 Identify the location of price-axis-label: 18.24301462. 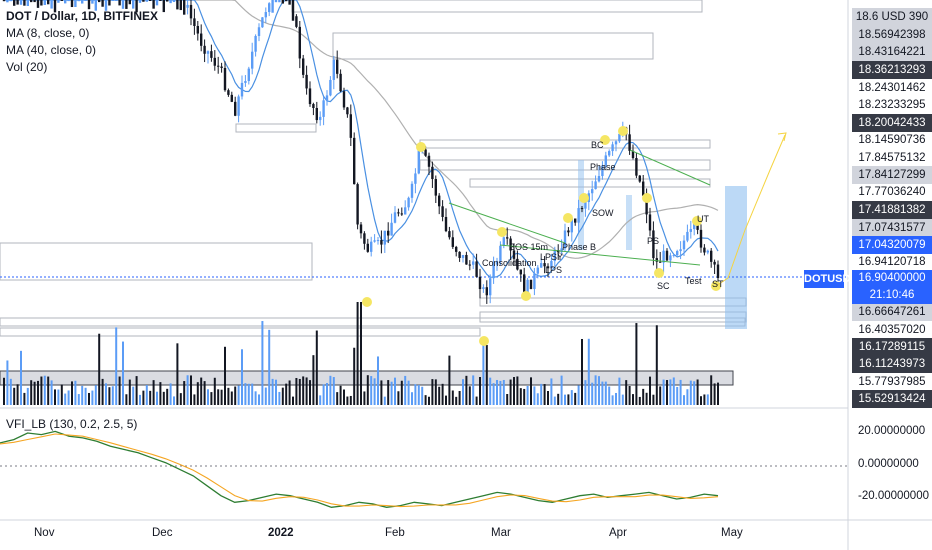
(892, 88).